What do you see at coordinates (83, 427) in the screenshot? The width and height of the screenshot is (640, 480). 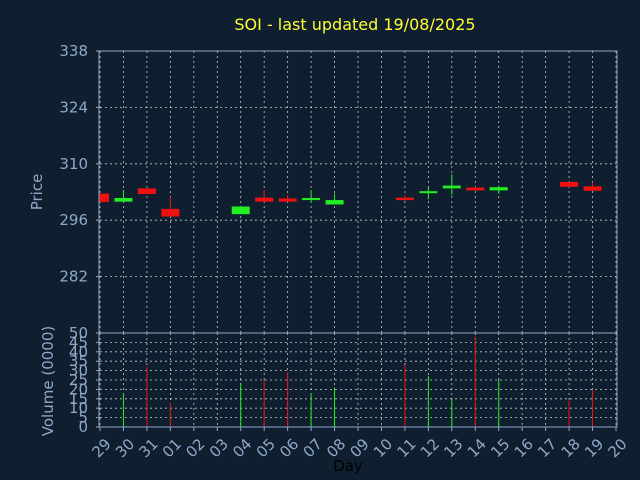 I see `volume-y-tick-label: 0` at bounding box center [83, 427].